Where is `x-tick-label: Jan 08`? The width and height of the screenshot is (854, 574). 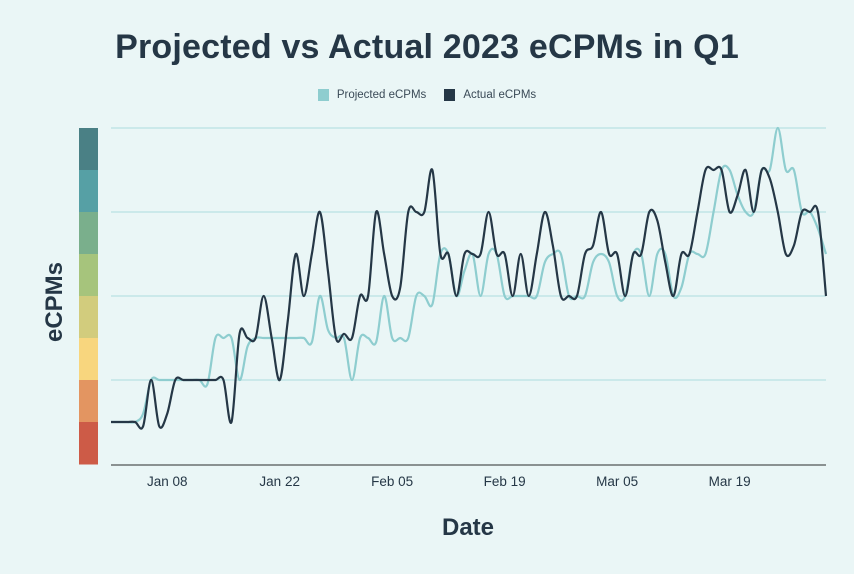 x-tick-label: Jan 08 is located at coordinates (167, 481).